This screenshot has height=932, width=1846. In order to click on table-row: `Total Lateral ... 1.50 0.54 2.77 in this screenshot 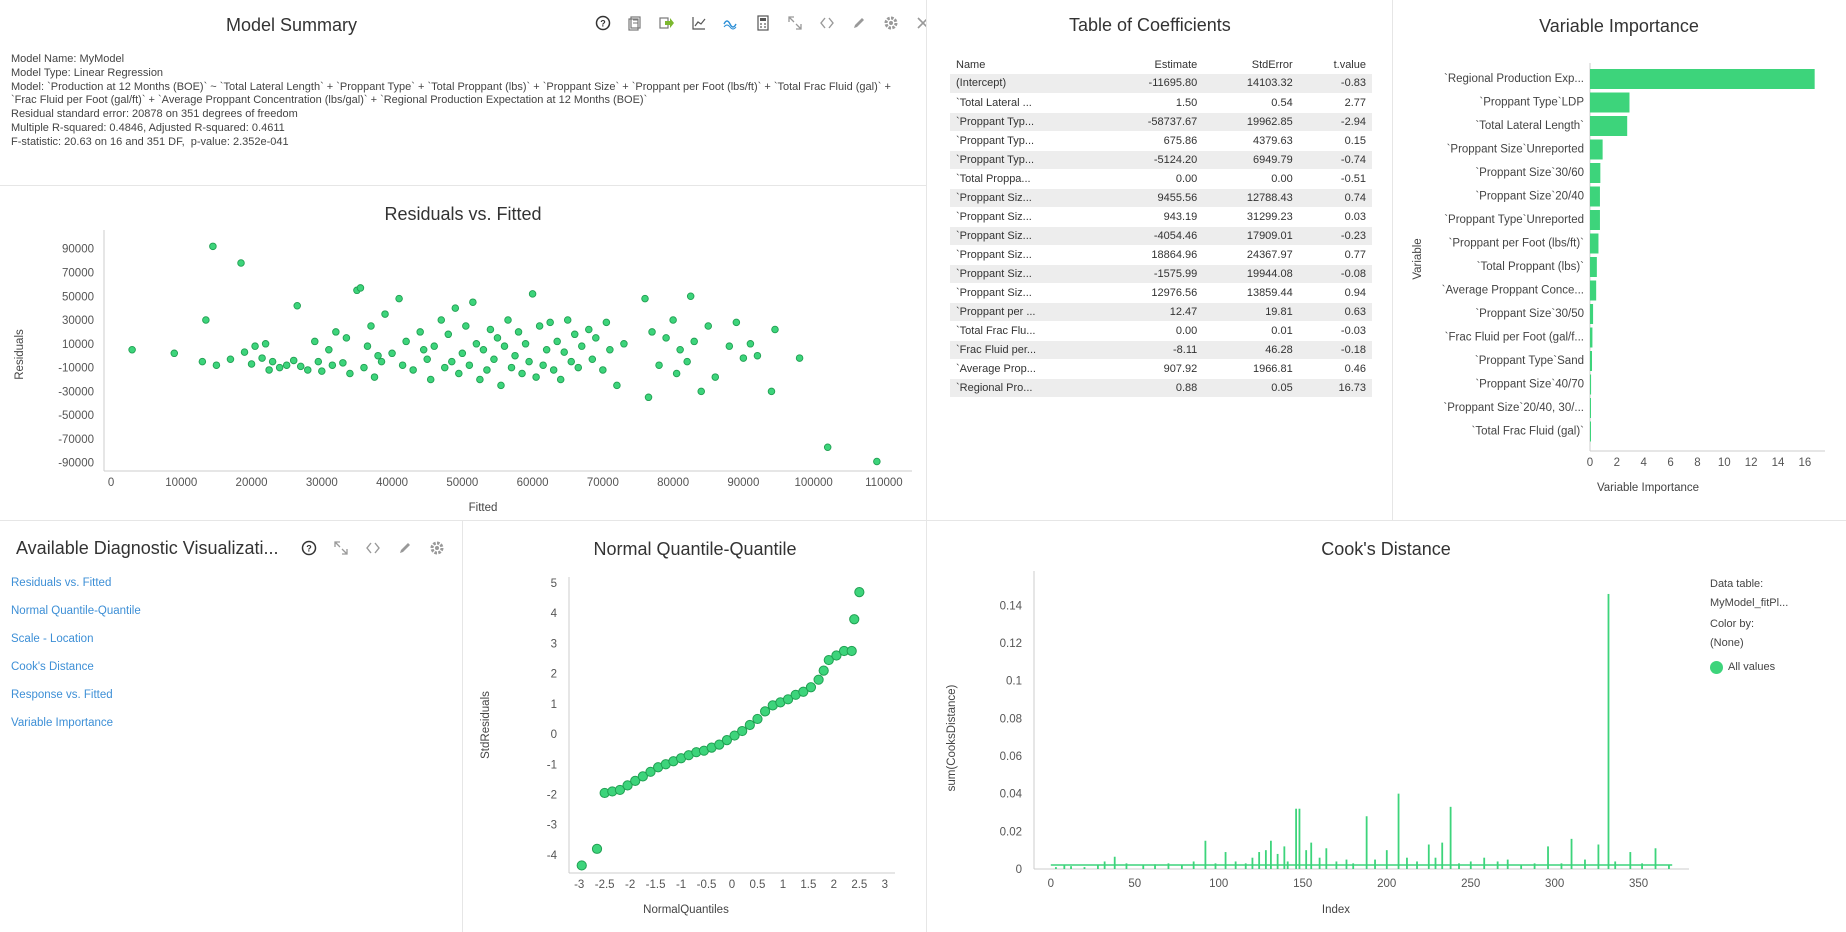, I will do `click(1161, 103)`.